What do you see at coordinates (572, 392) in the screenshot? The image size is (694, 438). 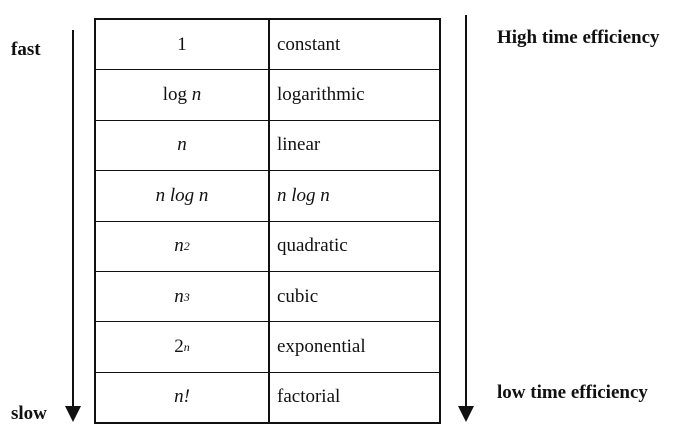 I see `low-efficiency-label: low time efficiency` at bounding box center [572, 392].